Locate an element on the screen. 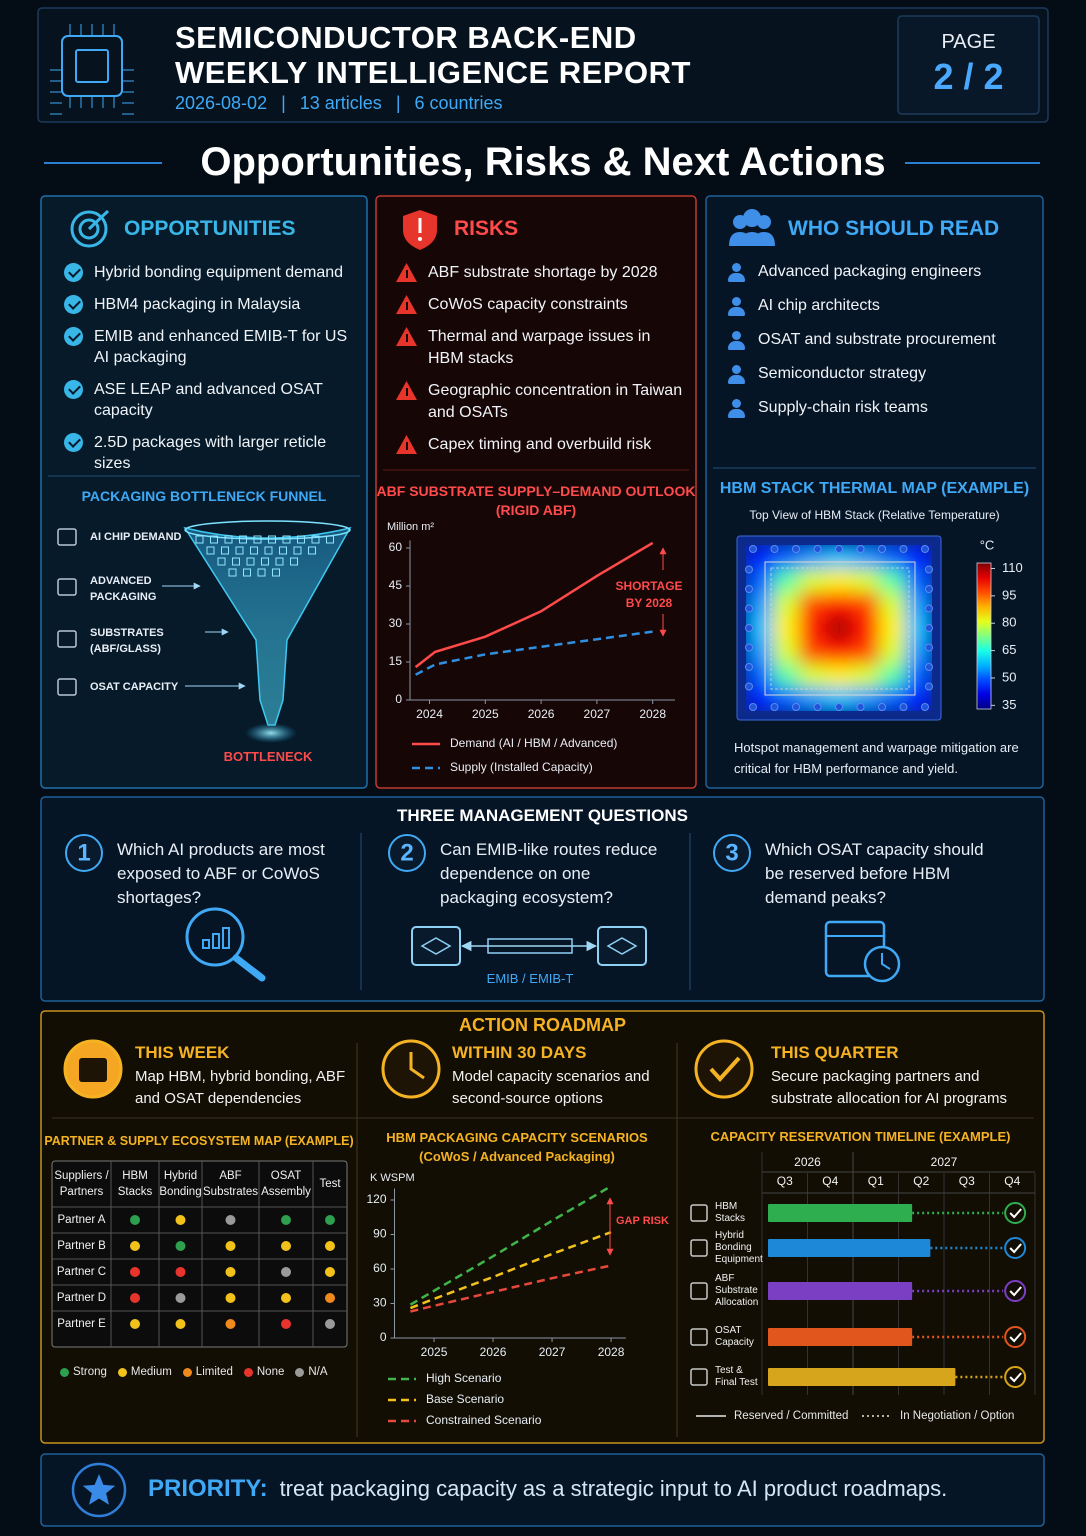 The height and width of the screenshot is (1536, 1086). timeline-quarter: Q2 is located at coordinates (921, 1181).